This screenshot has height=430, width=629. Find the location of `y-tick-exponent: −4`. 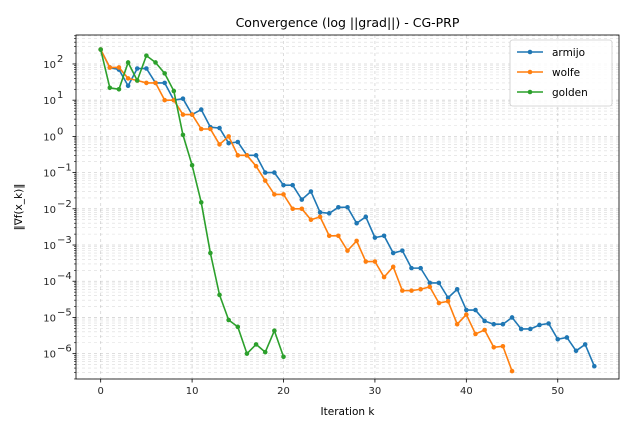

y-tick-exponent: −4 is located at coordinates (64, 276).